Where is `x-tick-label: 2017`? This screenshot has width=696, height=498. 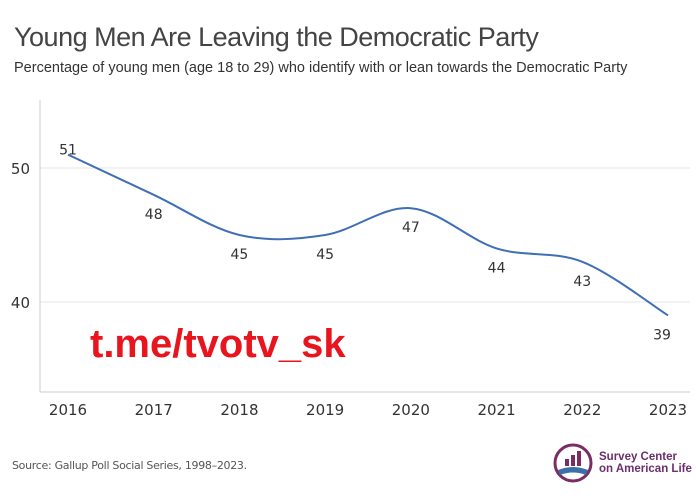
x-tick-label: 2017 is located at coordinates (154, 410).